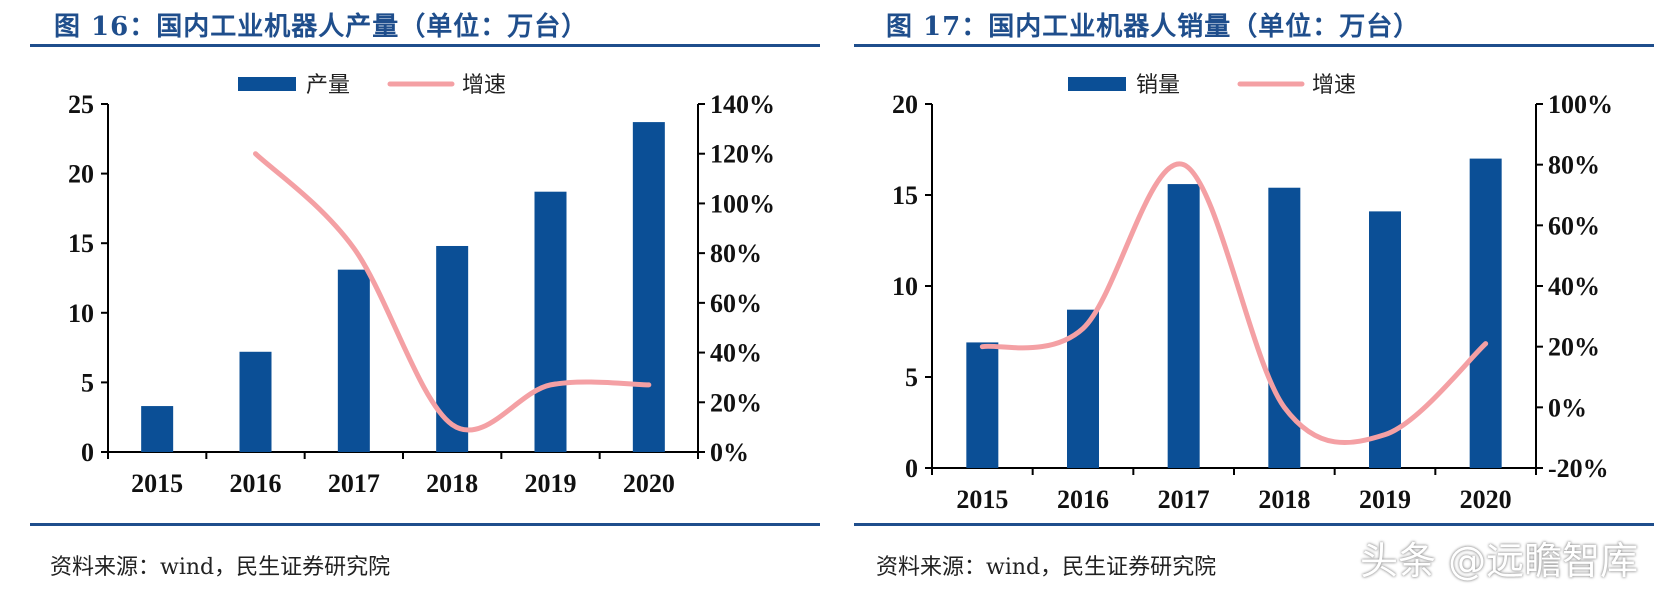  What do you see at coordinates (1578, 468) in the screenshot?
I see `y-tick-label-right: -20%` at bounding box center [1578, 468].